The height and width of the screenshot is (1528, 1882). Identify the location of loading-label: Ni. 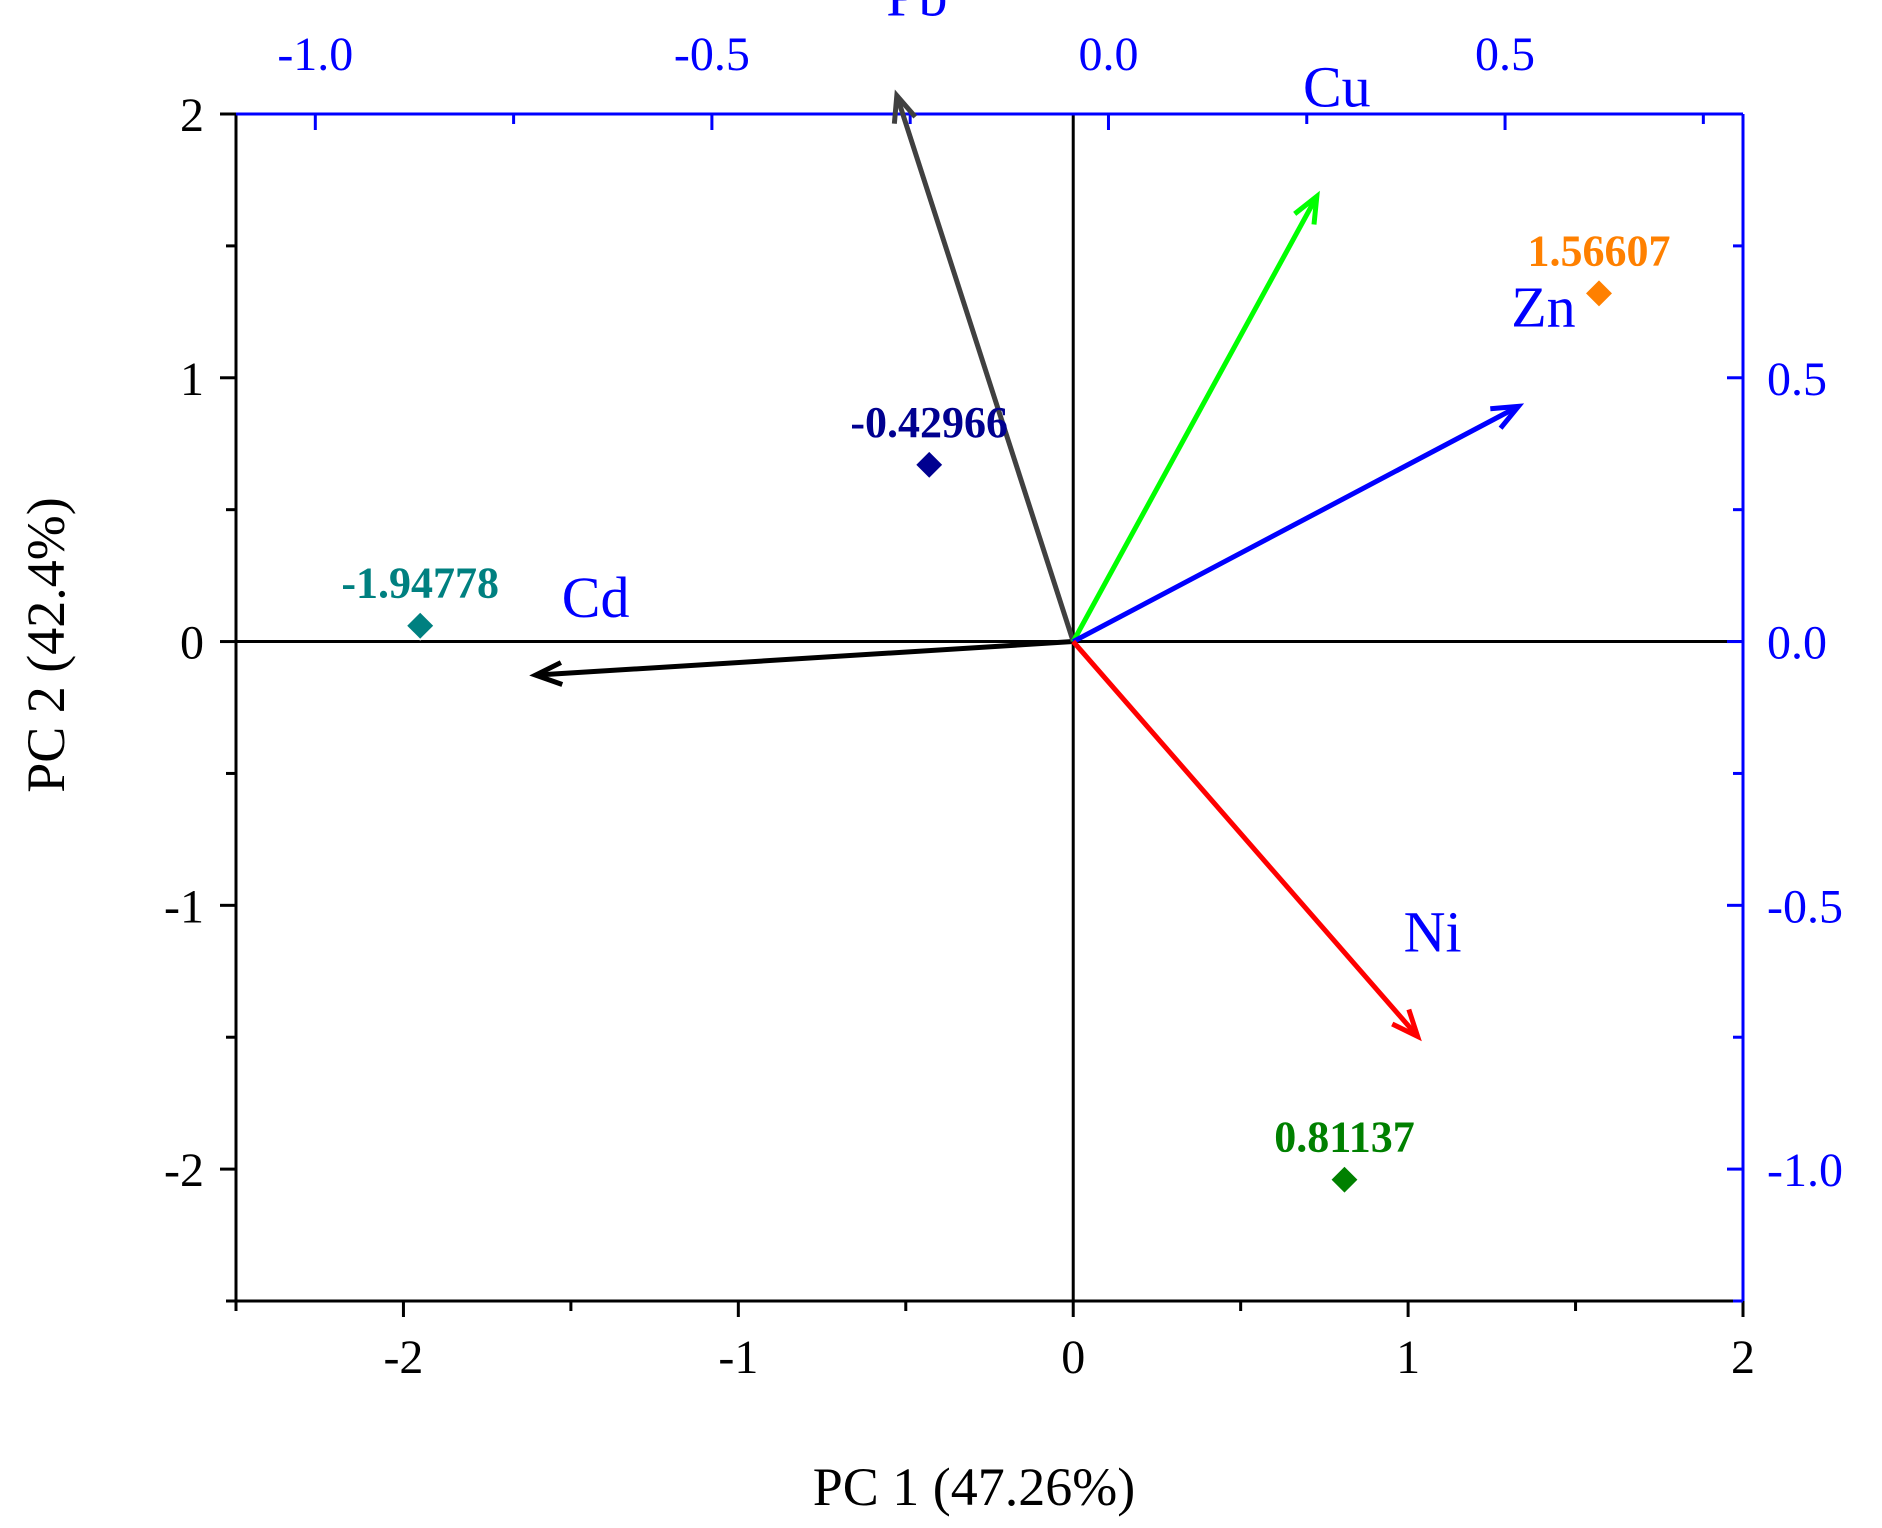
(1433, 931).